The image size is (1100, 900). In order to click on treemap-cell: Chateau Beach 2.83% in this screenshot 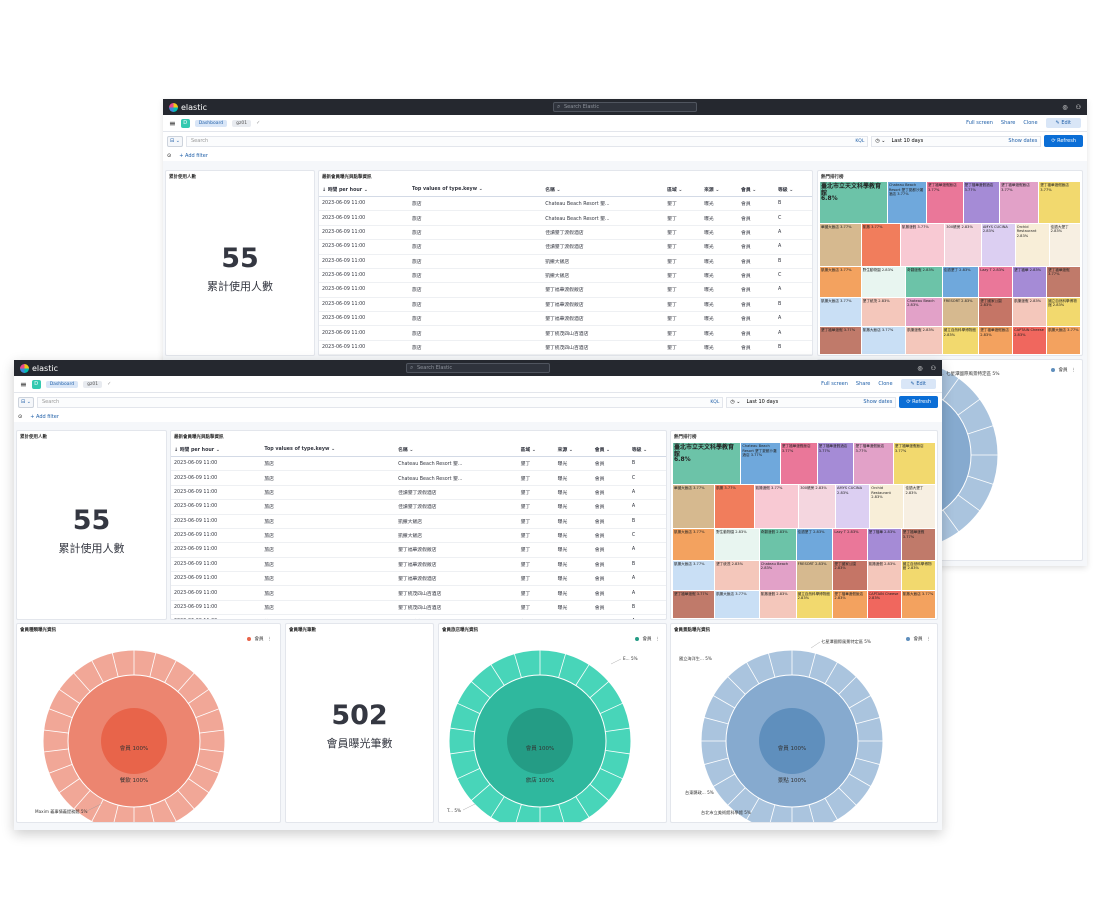, I will do `click(777, 575)`.